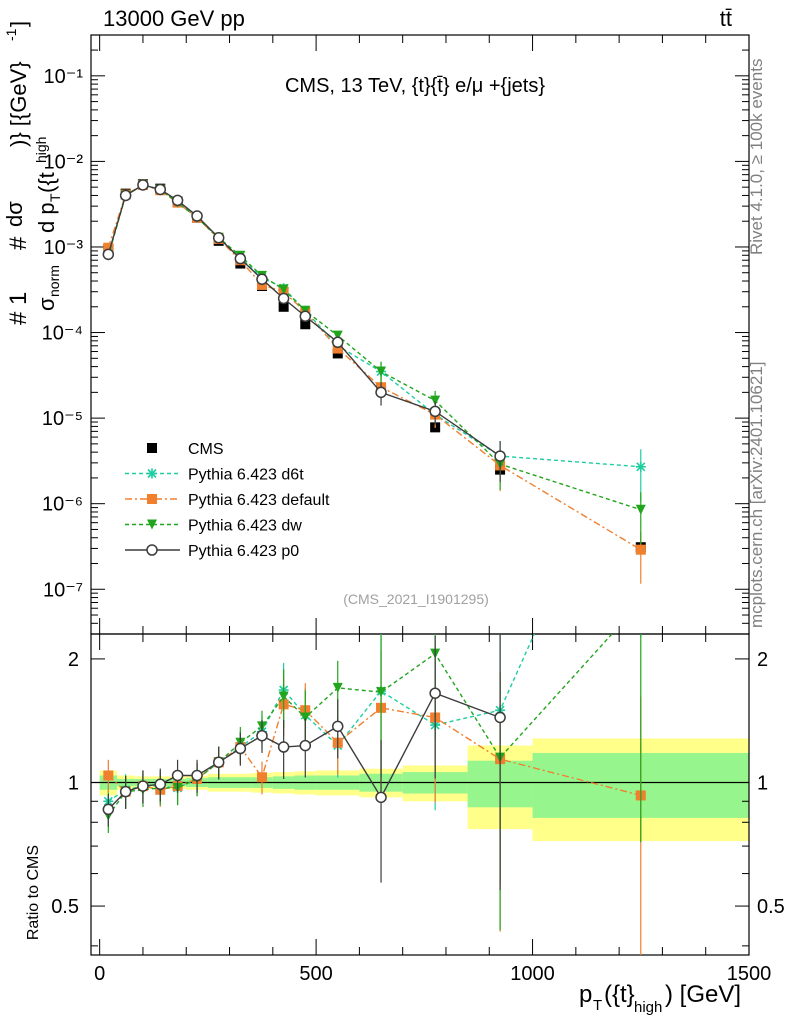  Describe the element at coordinates (532, 974) in the screenshot. I see `xtick-label: 1000` at that location.